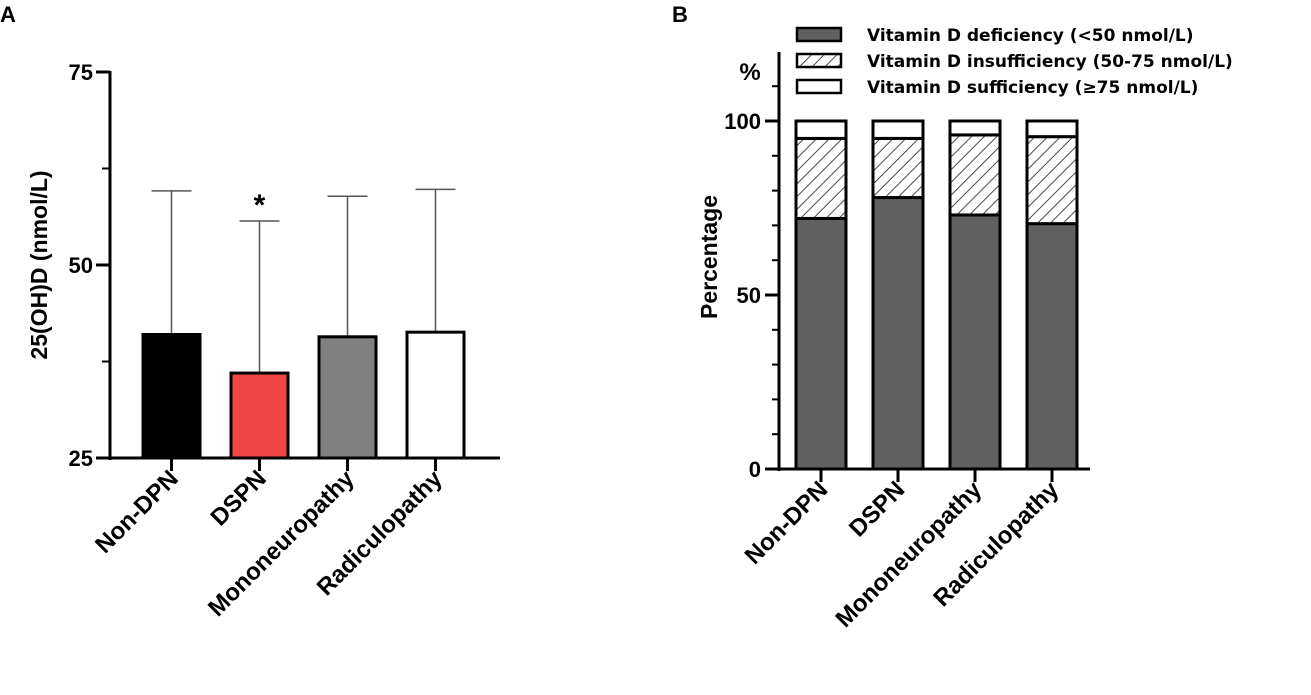 This screenshot has width=1311, height=695. I want to click on legend-label-insufficiency: Vitamin D insufficiency (50-75 nmol/L), so click(1050, 62).